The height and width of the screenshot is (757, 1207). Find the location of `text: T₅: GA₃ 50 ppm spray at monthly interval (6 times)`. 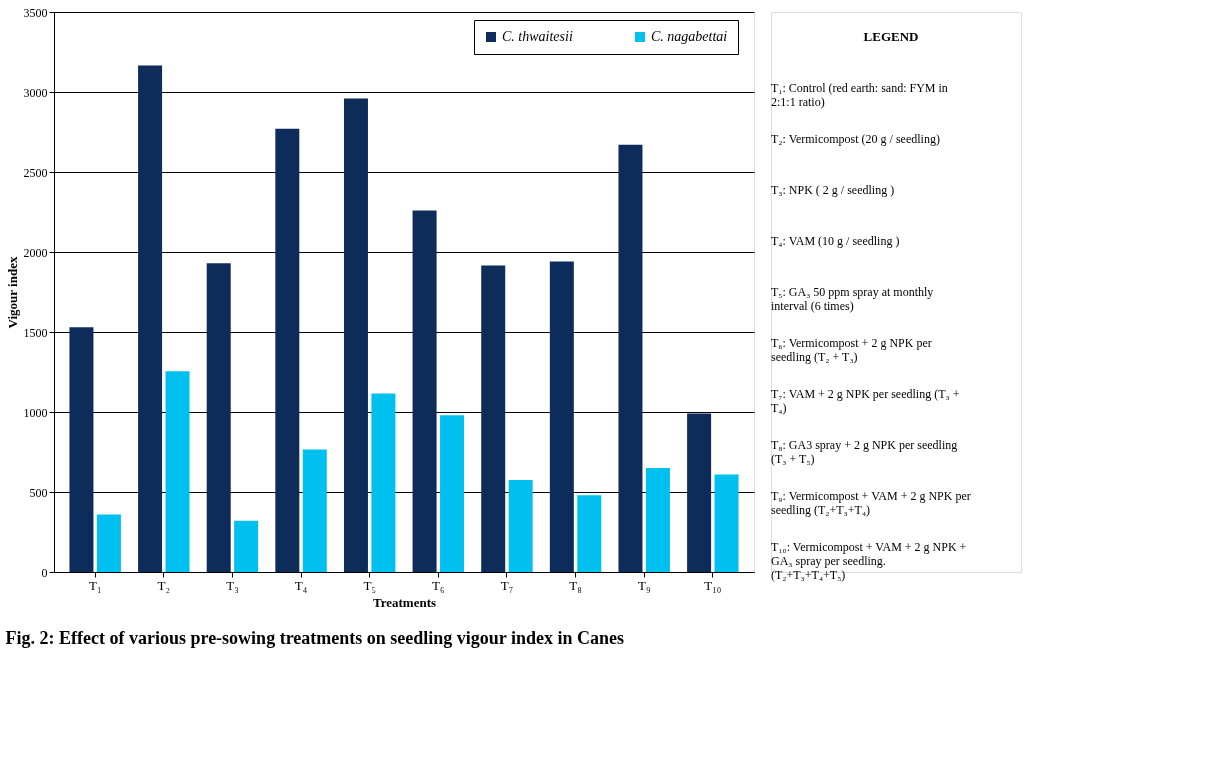

text: T₅: GA₃ 50 ppm spray at monthly interval (6 times) is located at coordinates (852, 299).